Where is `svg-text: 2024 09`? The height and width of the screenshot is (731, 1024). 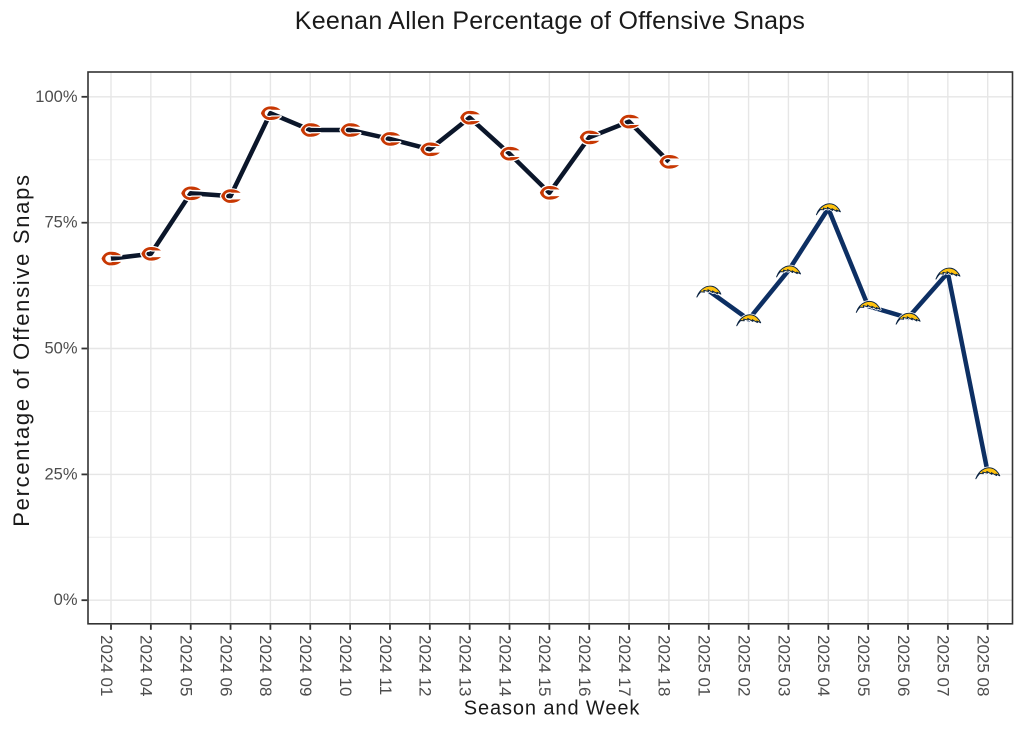
svg-text: 2024 09 is located at coordinates (305, 665).